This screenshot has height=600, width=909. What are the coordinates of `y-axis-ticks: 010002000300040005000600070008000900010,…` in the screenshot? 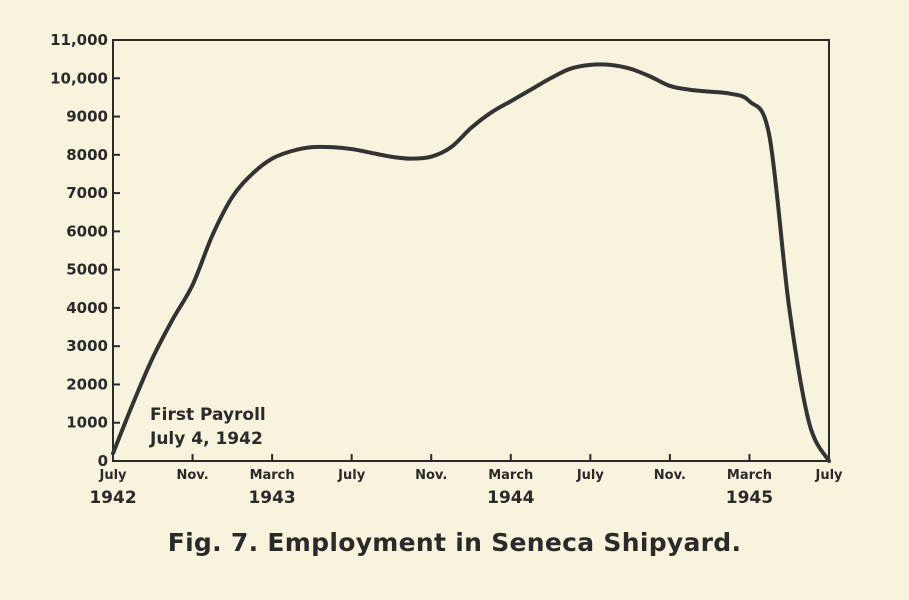 It's located at (85, 250).